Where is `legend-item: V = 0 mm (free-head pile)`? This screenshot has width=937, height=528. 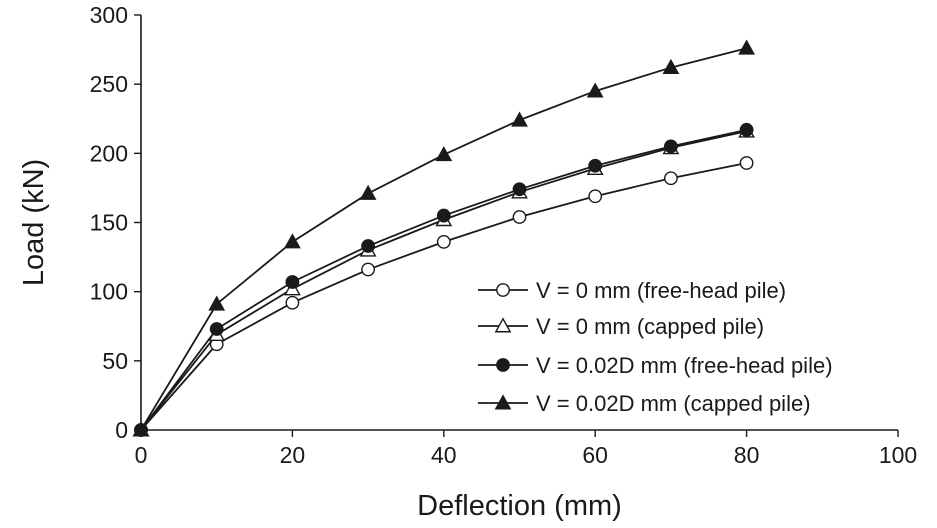
legend-item: V = 0 mm (free-head pile) is located at coordinates (632, 290).